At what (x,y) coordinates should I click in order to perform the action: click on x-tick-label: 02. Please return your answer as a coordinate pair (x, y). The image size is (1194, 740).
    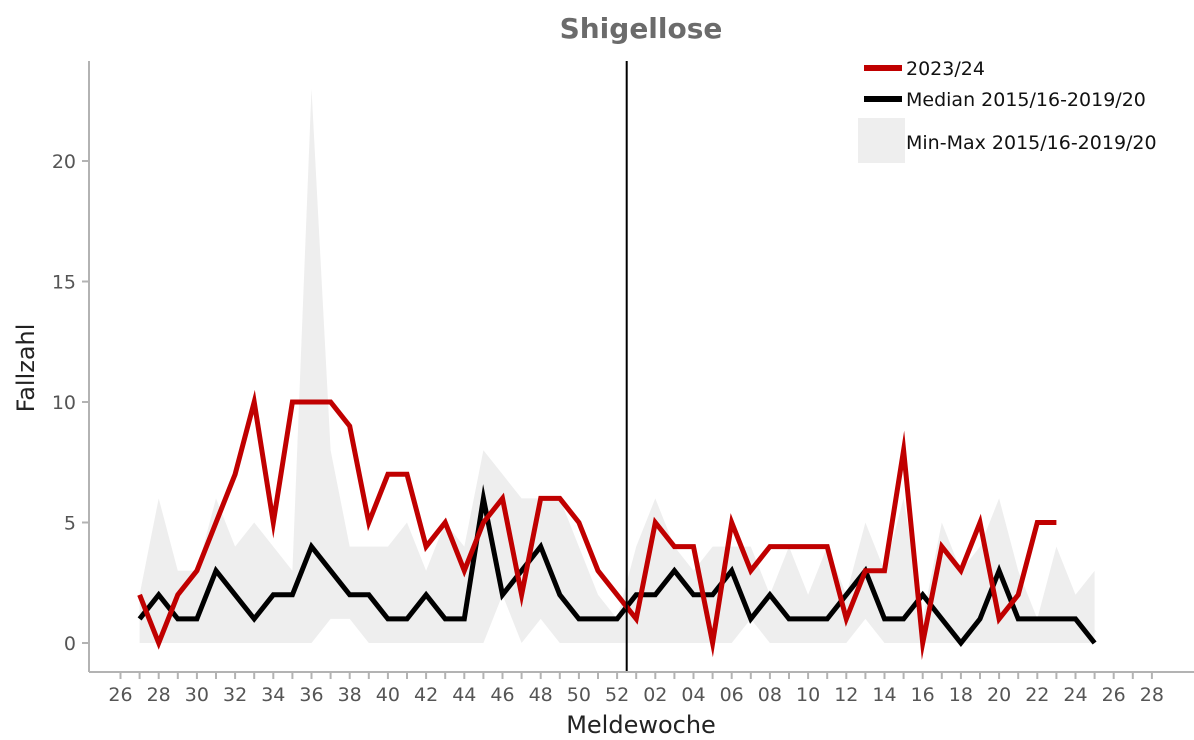
    Looking at the image, I should click on (655, 695).